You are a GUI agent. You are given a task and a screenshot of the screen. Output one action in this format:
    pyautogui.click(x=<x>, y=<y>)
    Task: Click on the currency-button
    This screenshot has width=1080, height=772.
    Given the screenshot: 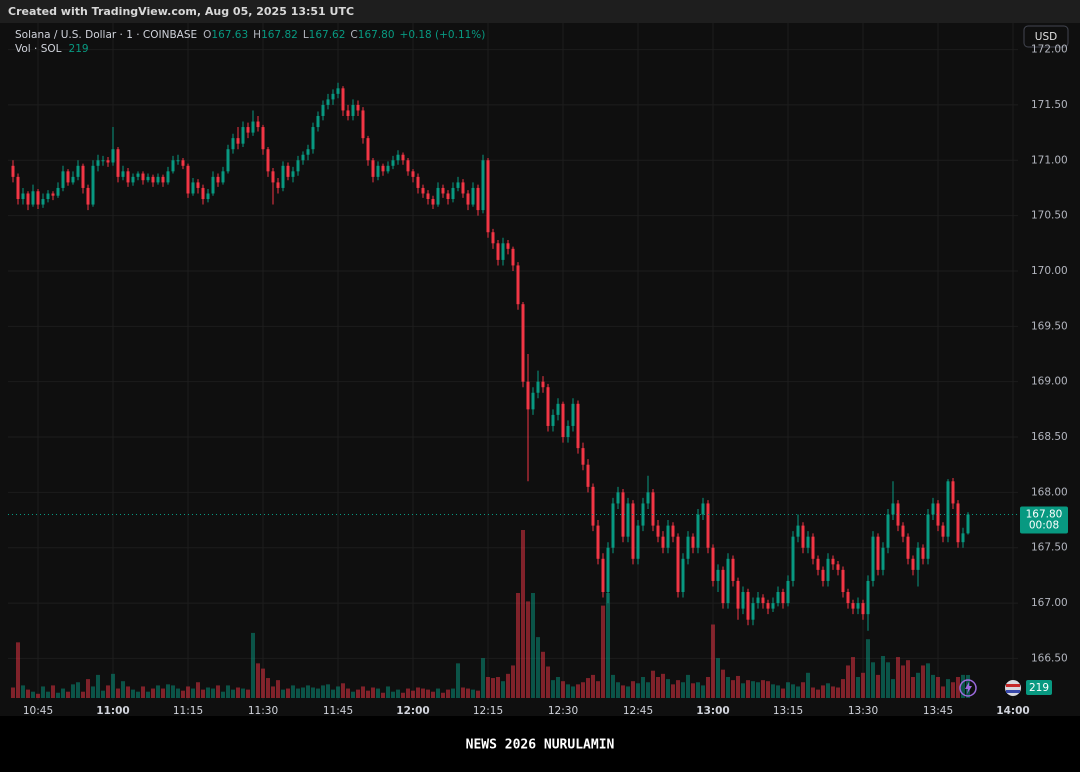 What is the action you would take?
    pyautogui.click(x=1046, y=36)
    